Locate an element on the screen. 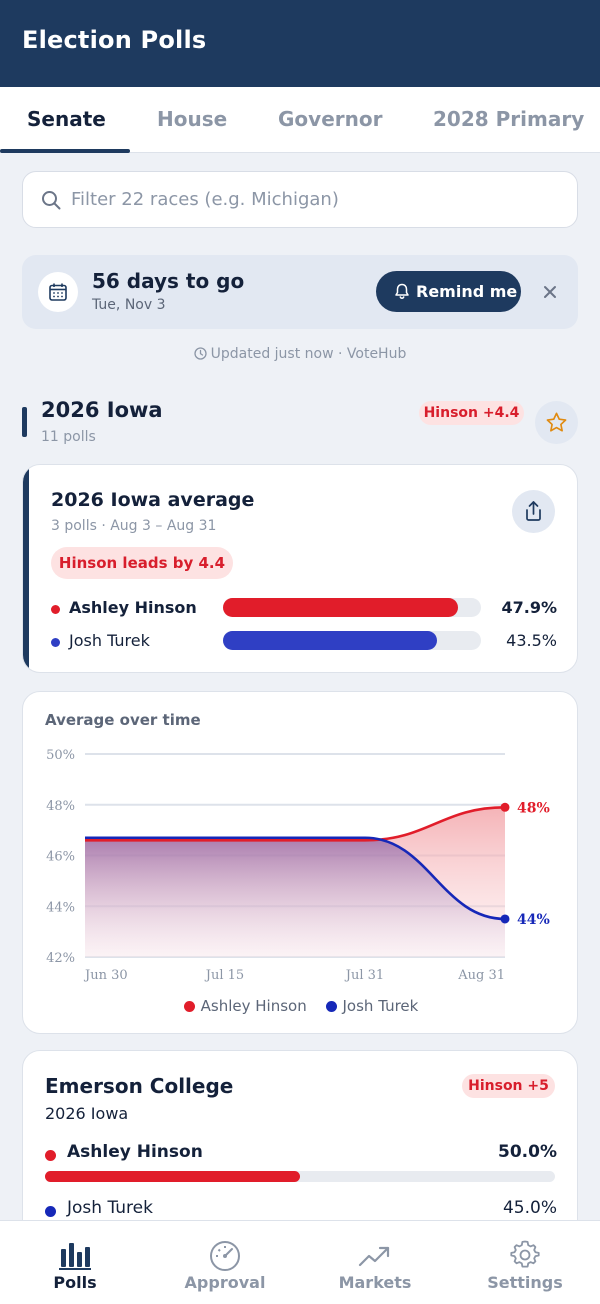 The height and width of the screenshot is (1304, 600). x-tick-label: Jul 31 is located at coordinates (364, 975).